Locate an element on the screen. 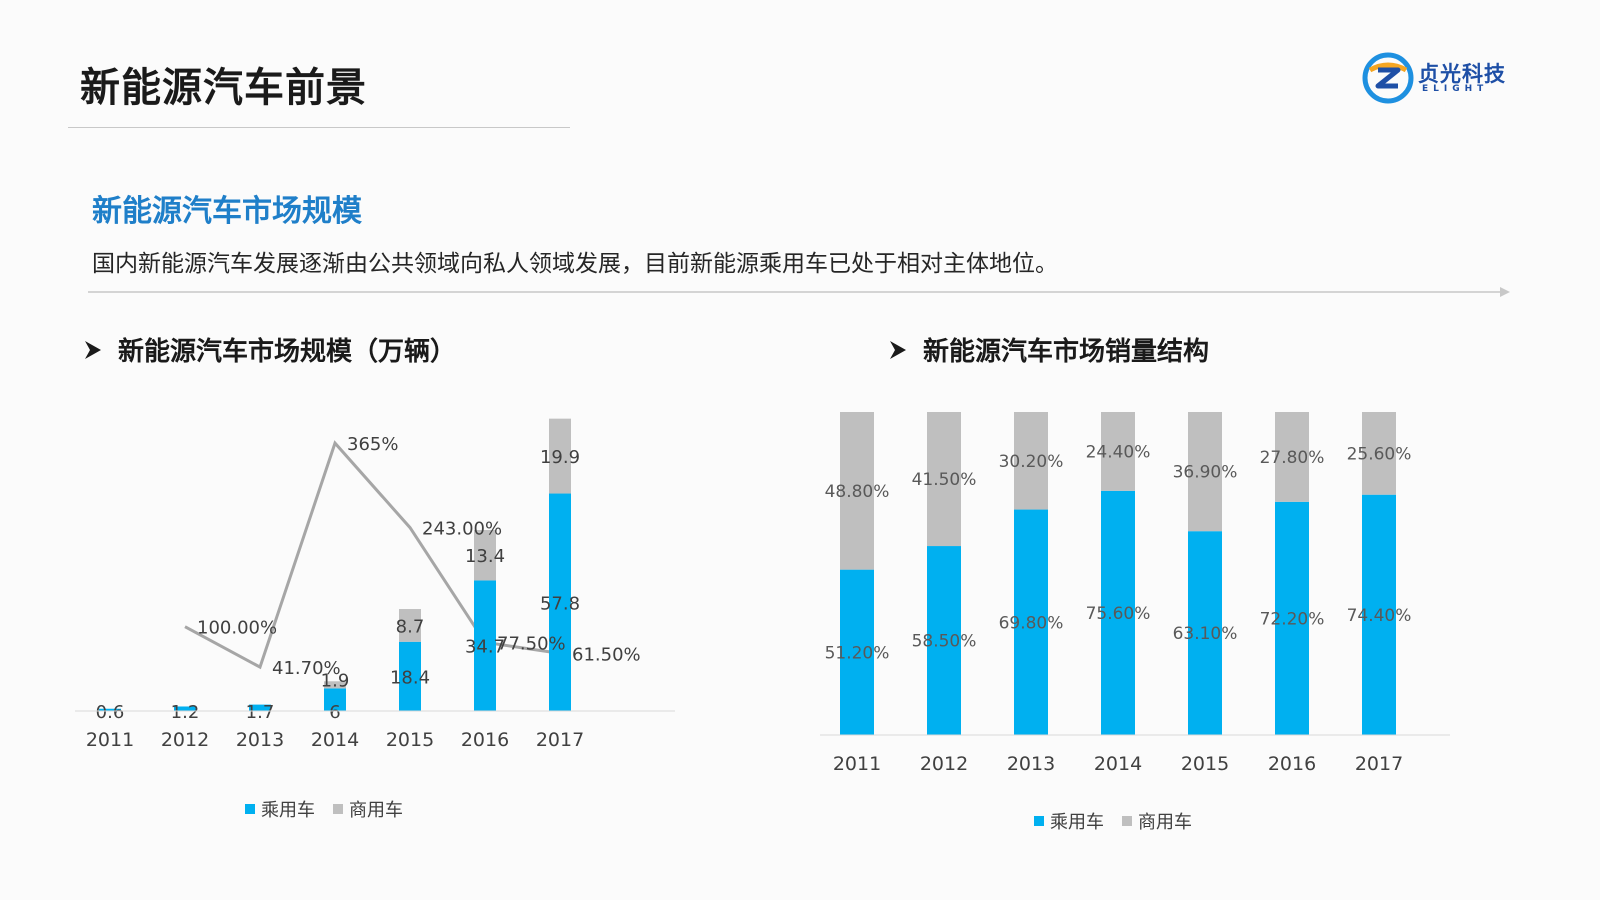  data-label-passenger: 69.80% is located at coordinates (1031, 623).